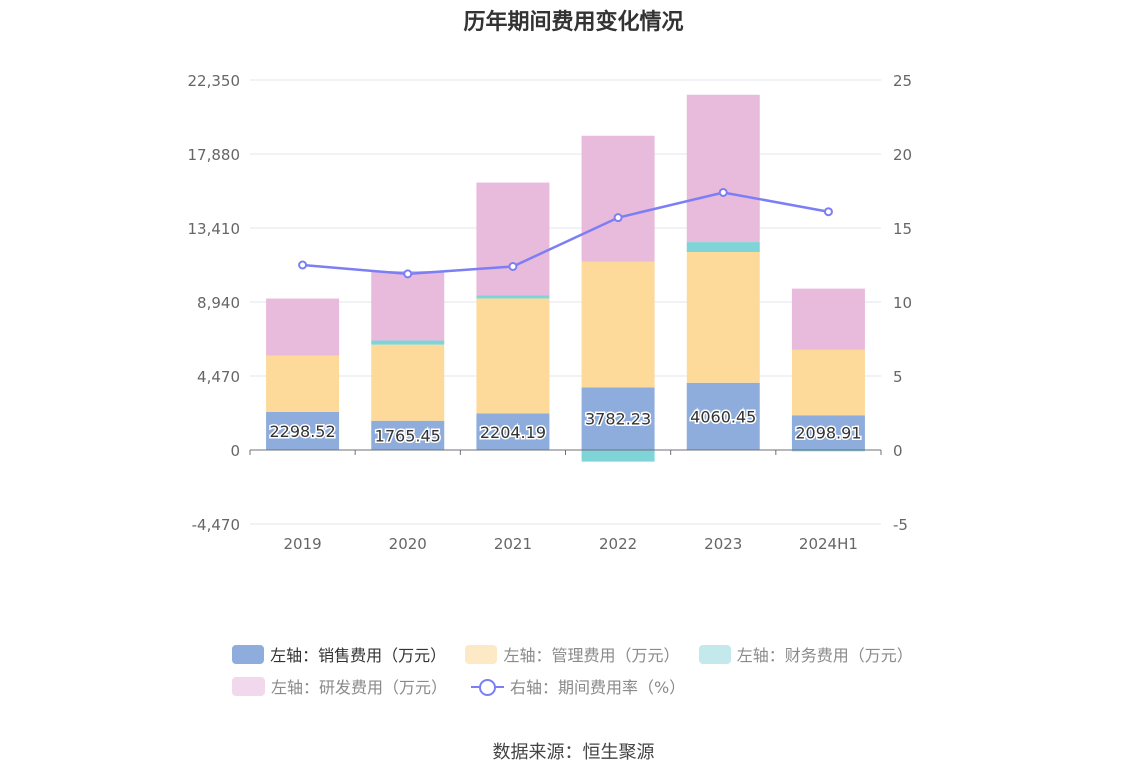  What do you see at coordinates (900, 525) in the screenshot?
I see `y-right-tick-label: -5` at bounding box center [900, 525].